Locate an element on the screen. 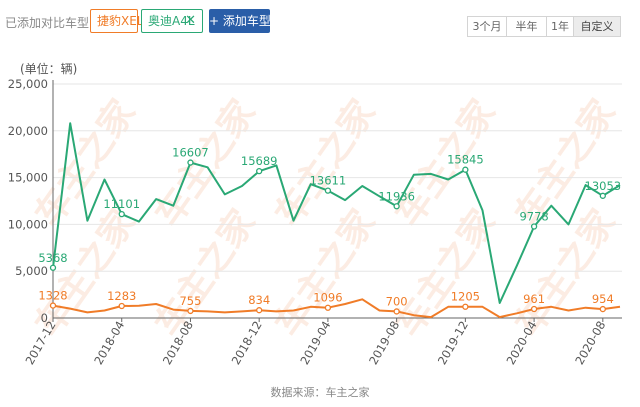 Image resolution: width=640 pixels, height=407 pixels. series-xel: 1328 1283 755 834 1096 700 1205 961 954 is located at coordinates (329, 304).